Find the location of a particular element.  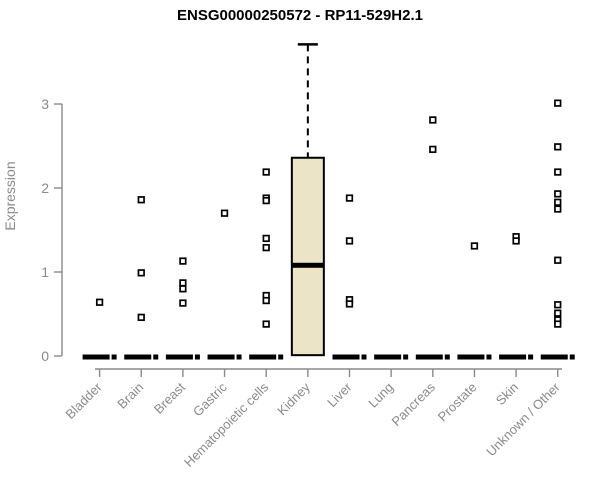

x-tick-label: Brain is located at coordinates (130, 396).